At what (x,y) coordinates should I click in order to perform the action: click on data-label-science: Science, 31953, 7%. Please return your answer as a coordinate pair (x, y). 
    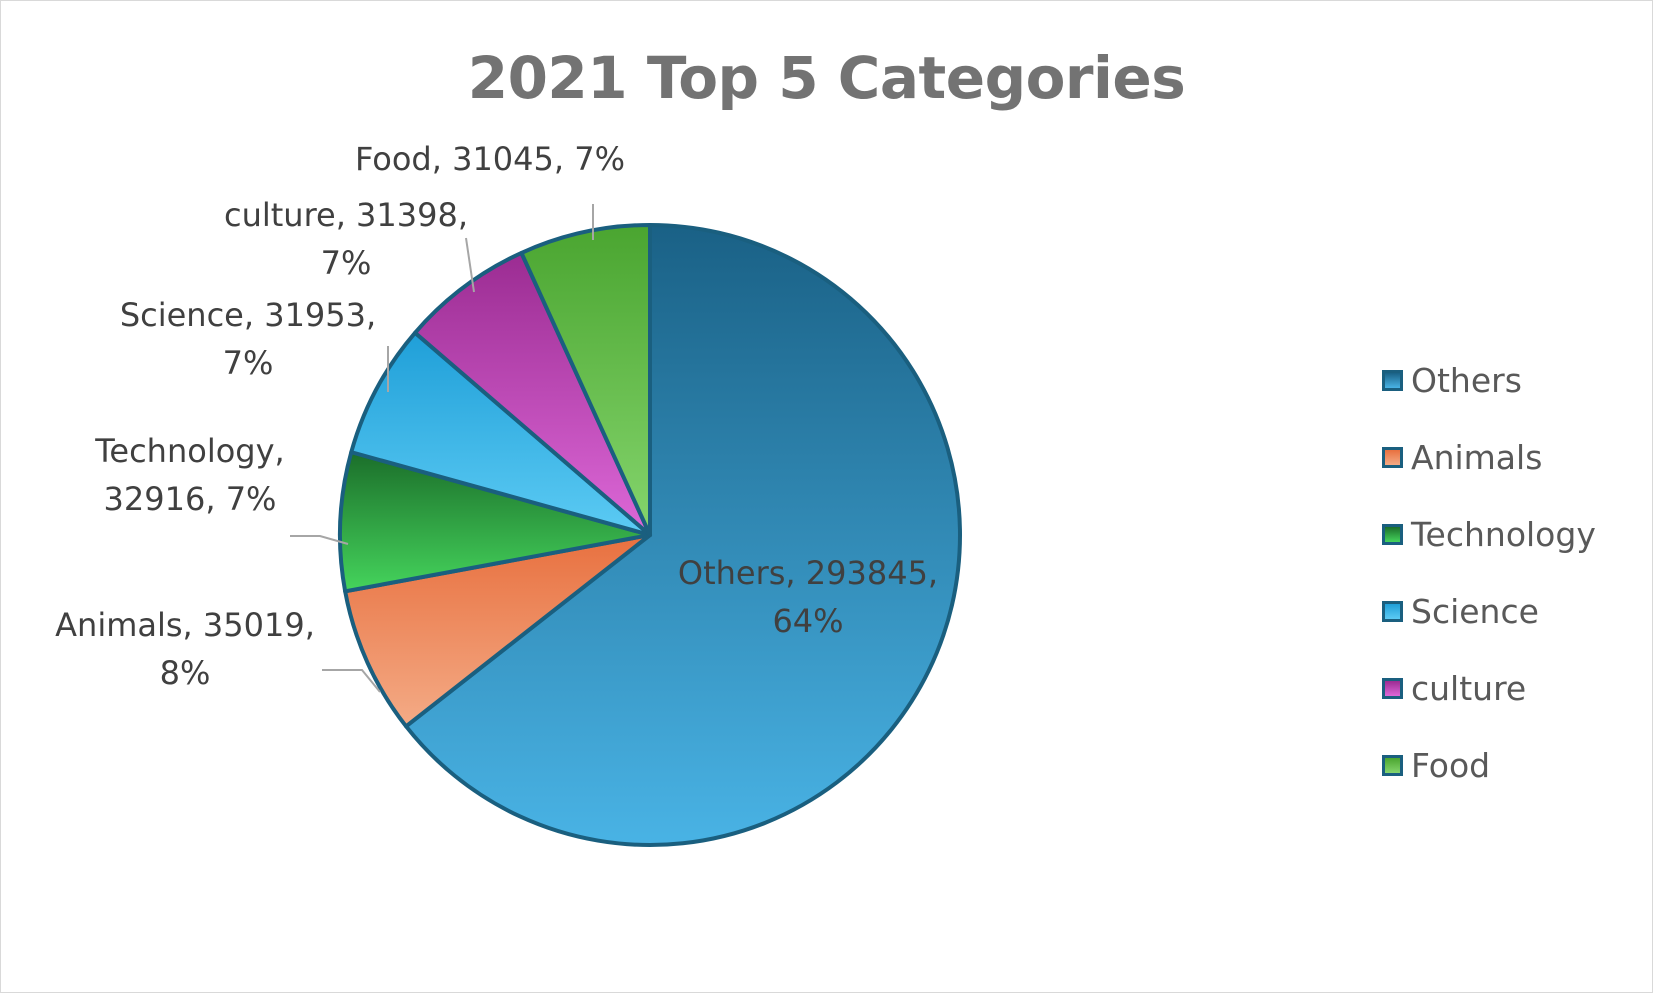
    Looking at the image, I should click on (248, 339).